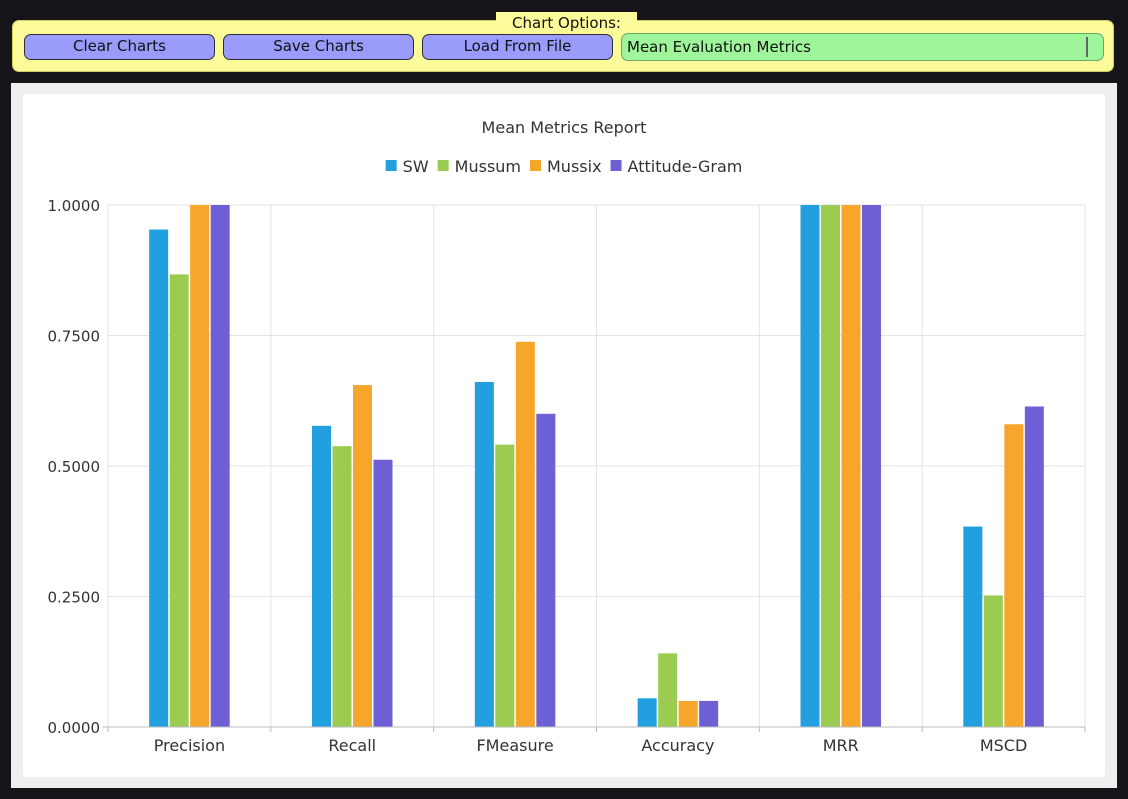 This screenshot has height=799, width=1128. Describe the element at coordinates (709, 713) in the screenshot. I see `bar-attitude-gram-accuracy` at that location.